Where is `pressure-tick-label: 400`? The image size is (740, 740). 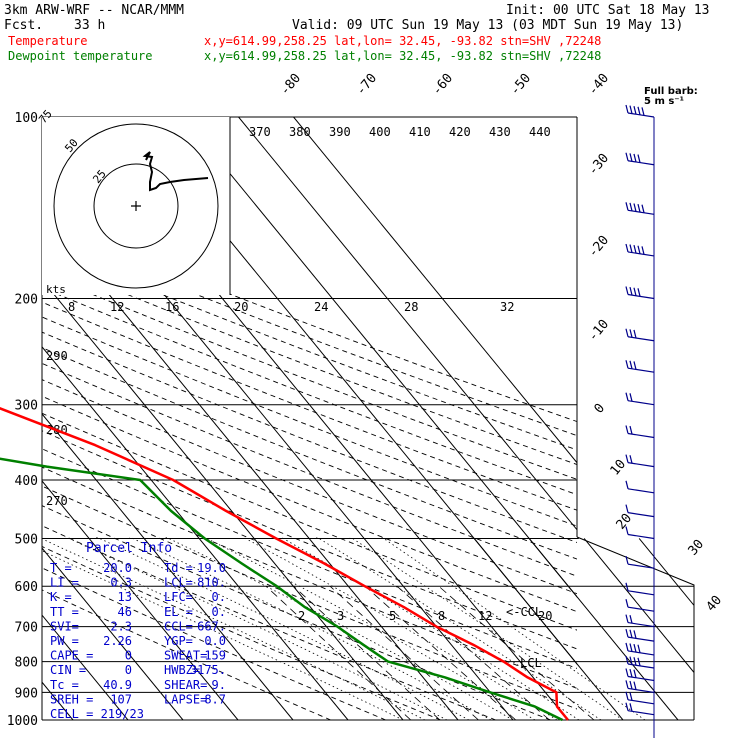 pressure-tick-label: 400 is located at coordinates (26, 481).